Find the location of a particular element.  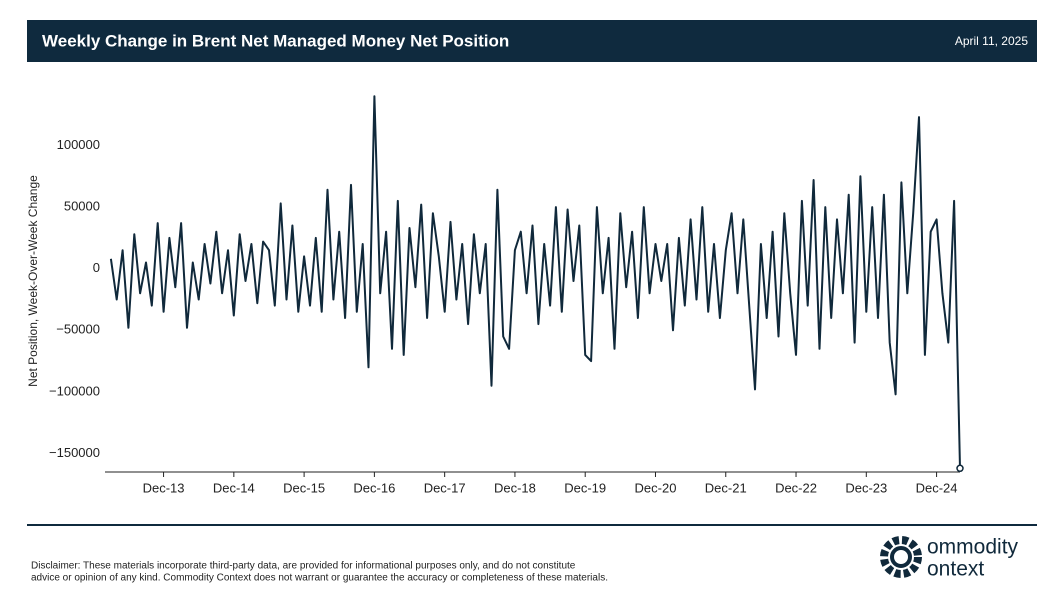

x-tick-label: Dec-18 is located at coordinates (515, 487).